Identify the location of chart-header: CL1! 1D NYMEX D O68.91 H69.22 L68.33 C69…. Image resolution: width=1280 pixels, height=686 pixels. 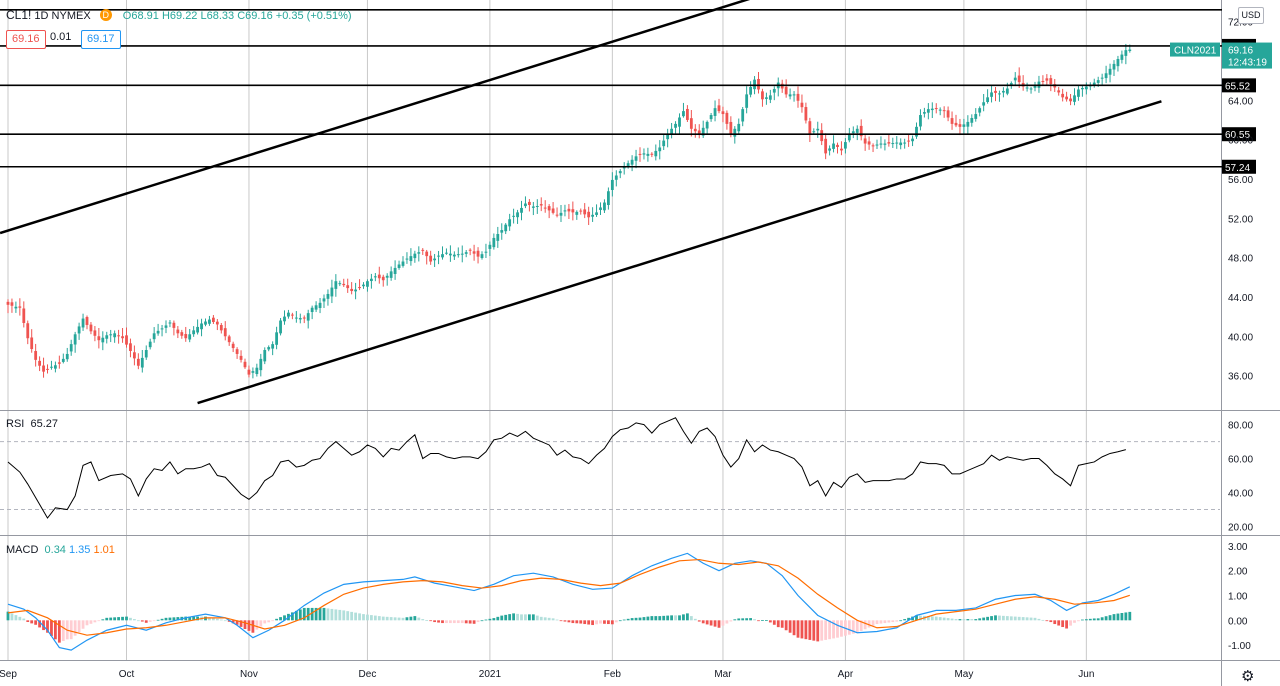
(179, 15).